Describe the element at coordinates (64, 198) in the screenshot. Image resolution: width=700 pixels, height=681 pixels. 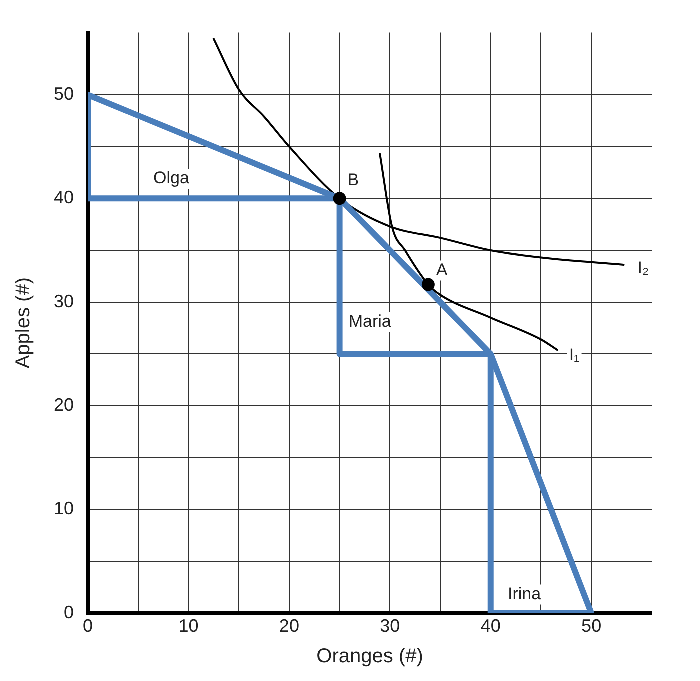
I see `y-tick-label: 40` at that location.